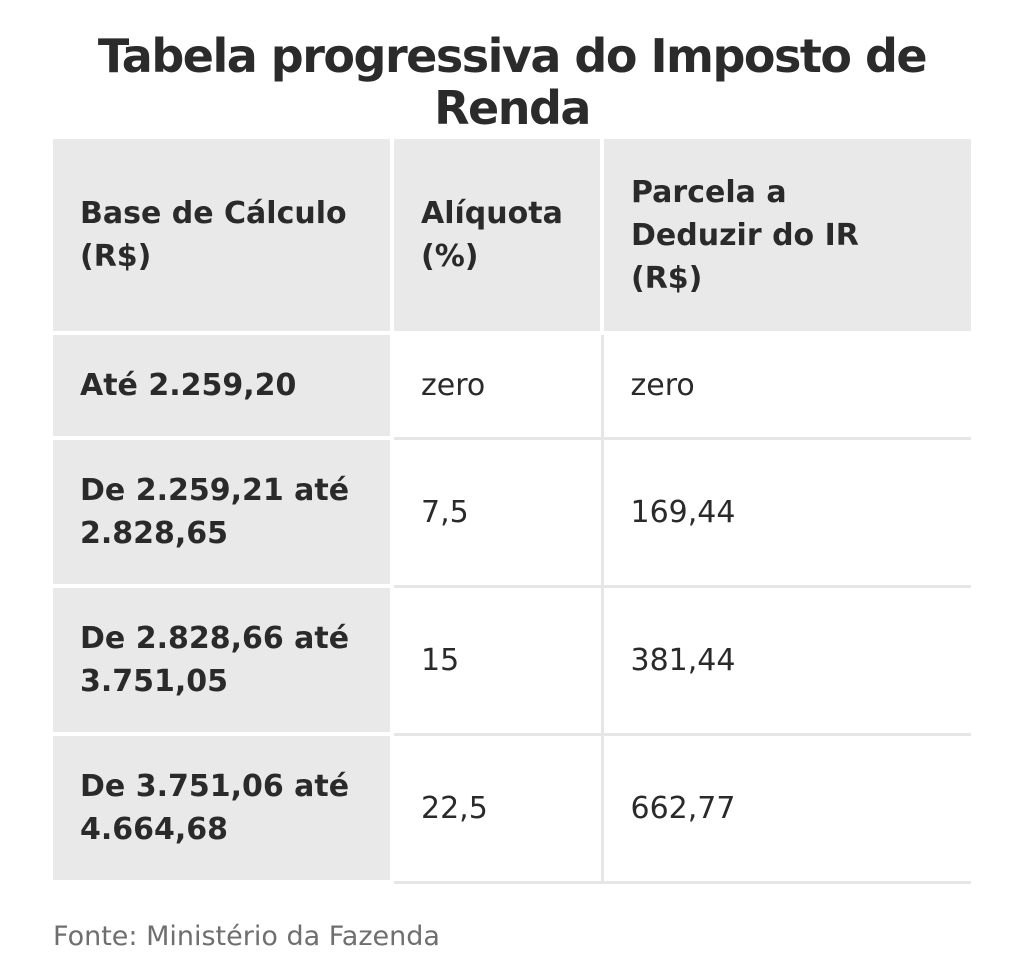 The image size is (1024, 979). What do you see at coordinates (786, 661) in the screenshot?
I see `cell-parcela: 381,44` at bounding box center [786, 661].